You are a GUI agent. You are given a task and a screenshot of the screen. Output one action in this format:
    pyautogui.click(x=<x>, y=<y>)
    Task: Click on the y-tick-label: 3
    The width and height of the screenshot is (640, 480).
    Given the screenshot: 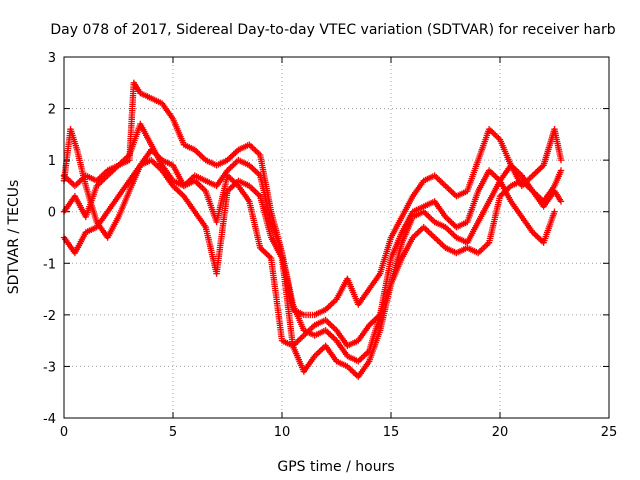 What is the action you would take?
    pyautogui.click(x=52, y=58)
    